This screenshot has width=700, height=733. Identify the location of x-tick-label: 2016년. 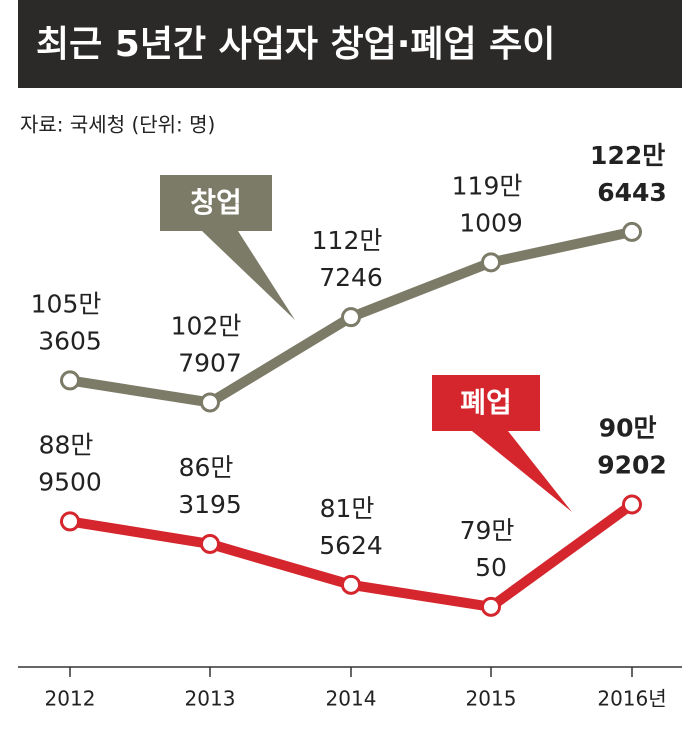
(631, 699).